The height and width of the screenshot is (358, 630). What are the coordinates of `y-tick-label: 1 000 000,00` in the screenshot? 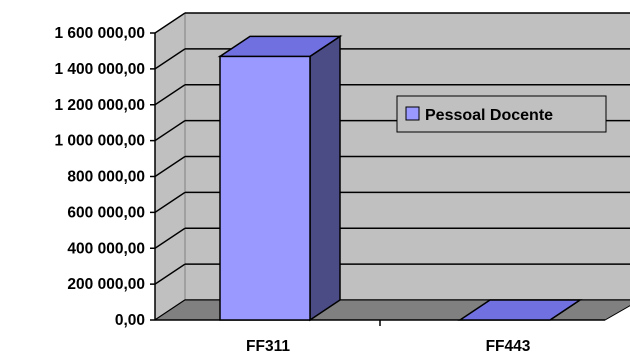 It's located at (99, 141).